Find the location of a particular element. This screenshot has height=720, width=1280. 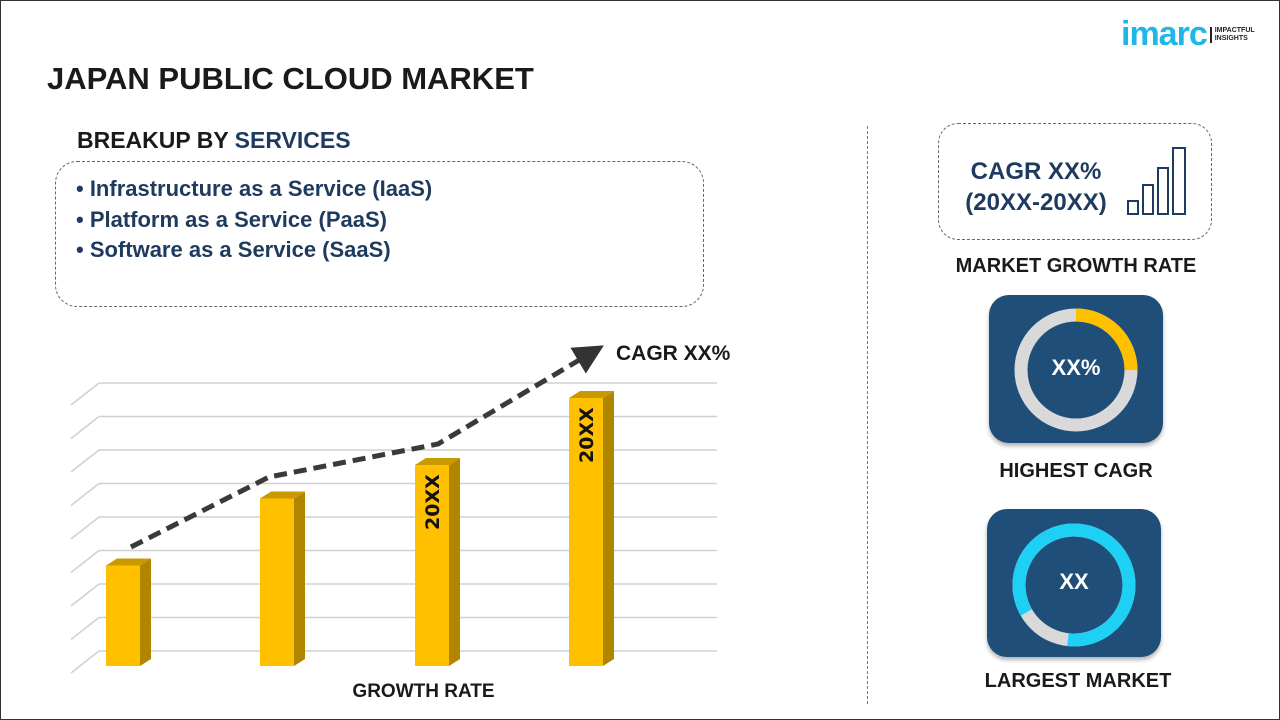

page-title: JAPAN PUBLIC CLOUD MARKET is located at coordinates (290, 78).